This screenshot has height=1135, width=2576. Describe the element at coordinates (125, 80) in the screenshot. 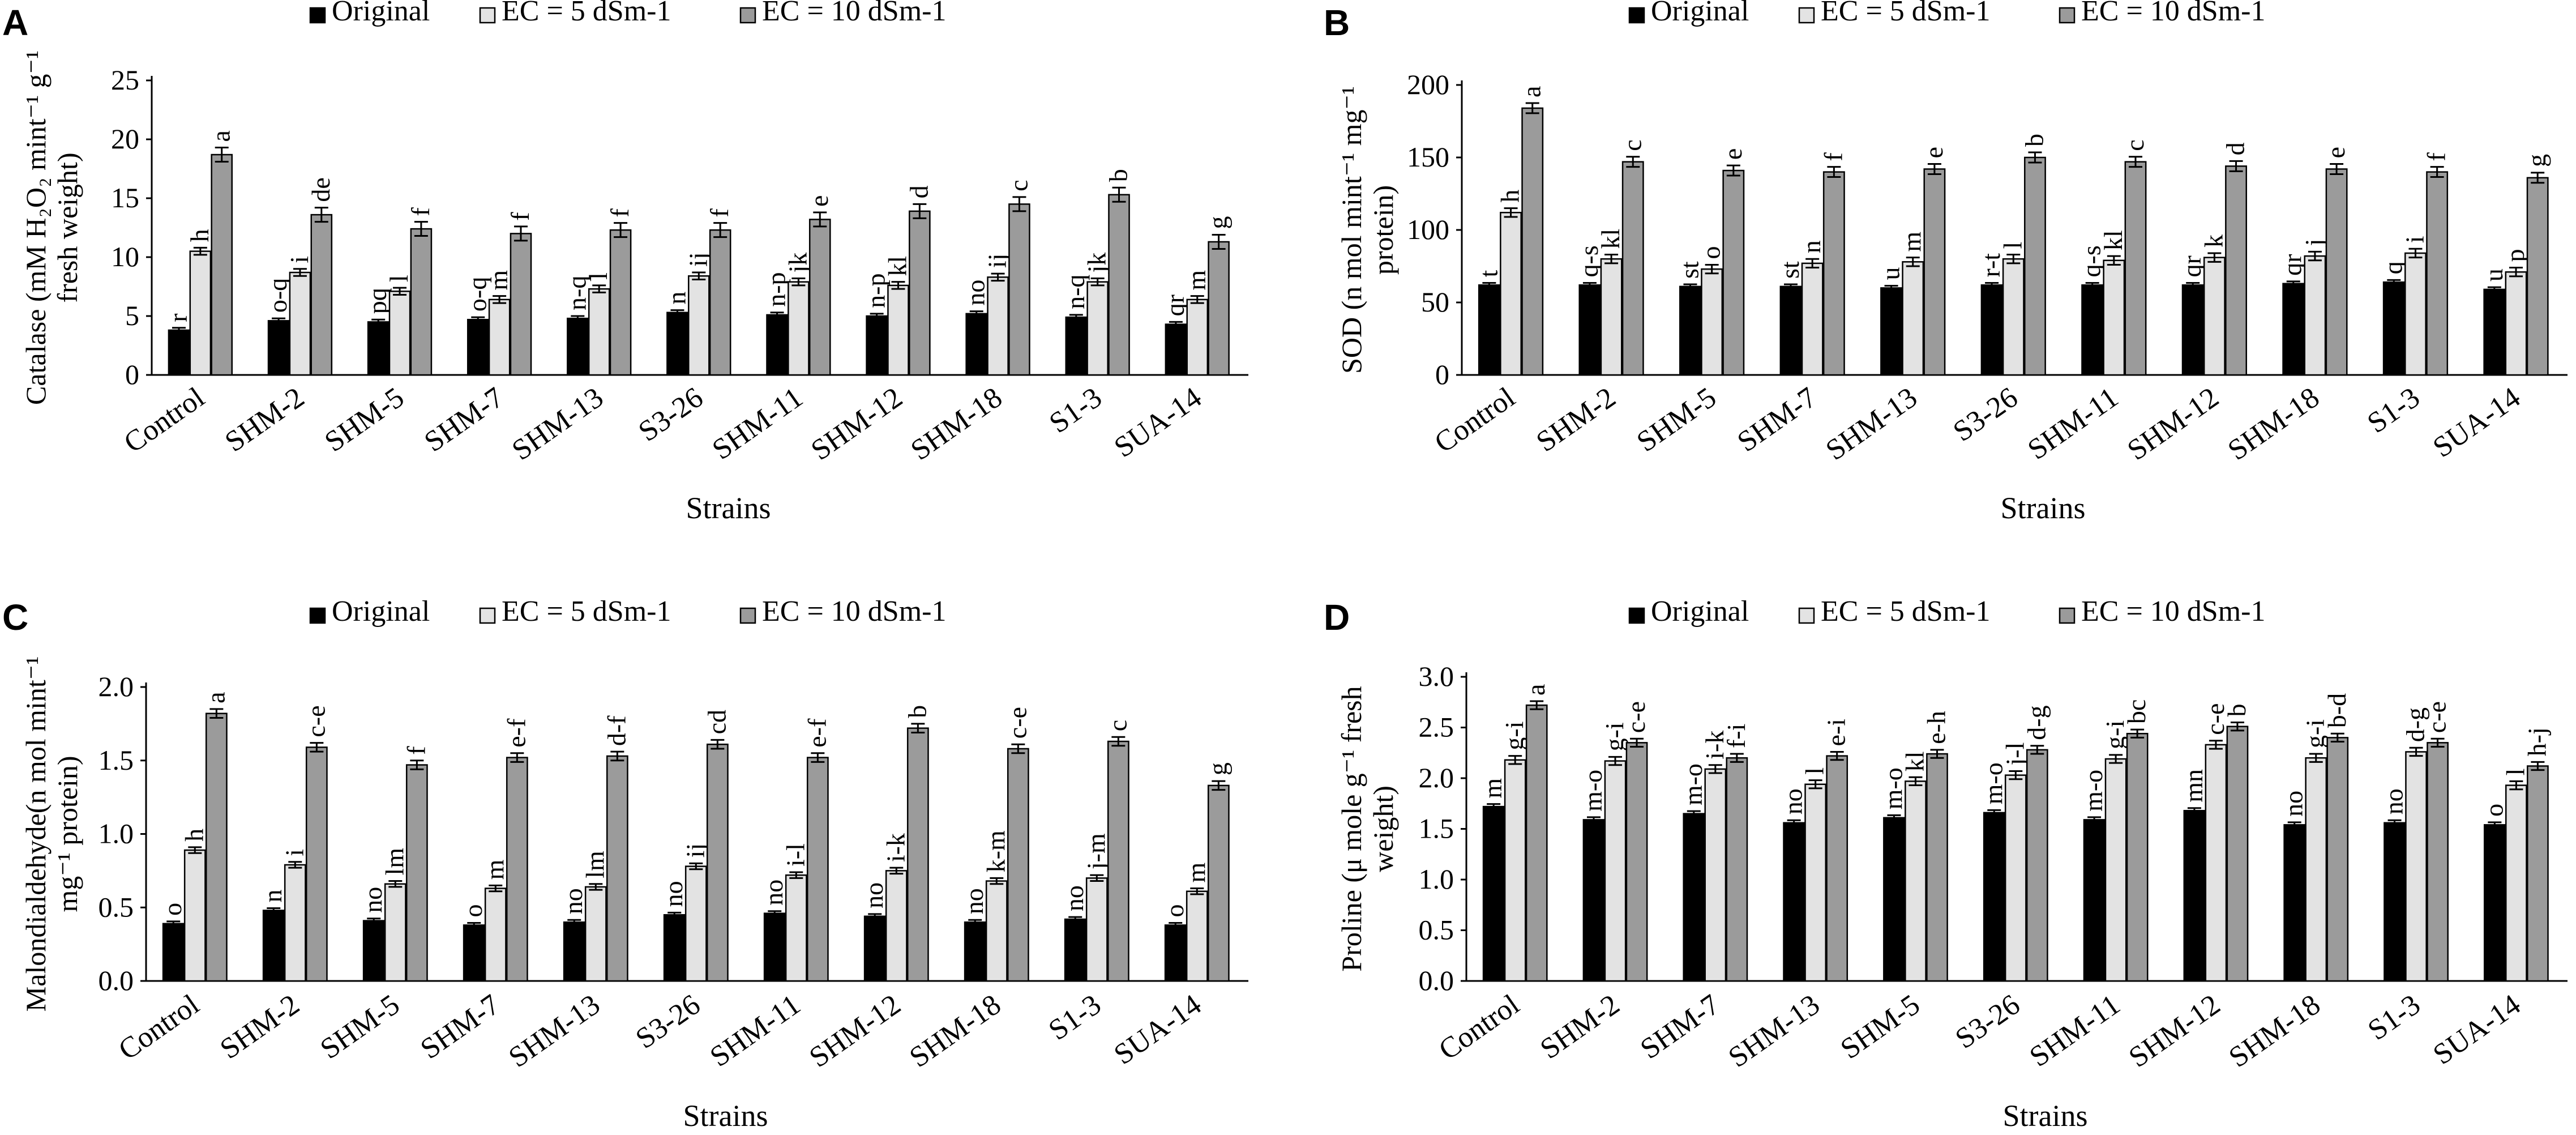

I see `y-tick-label: 25` at that location.